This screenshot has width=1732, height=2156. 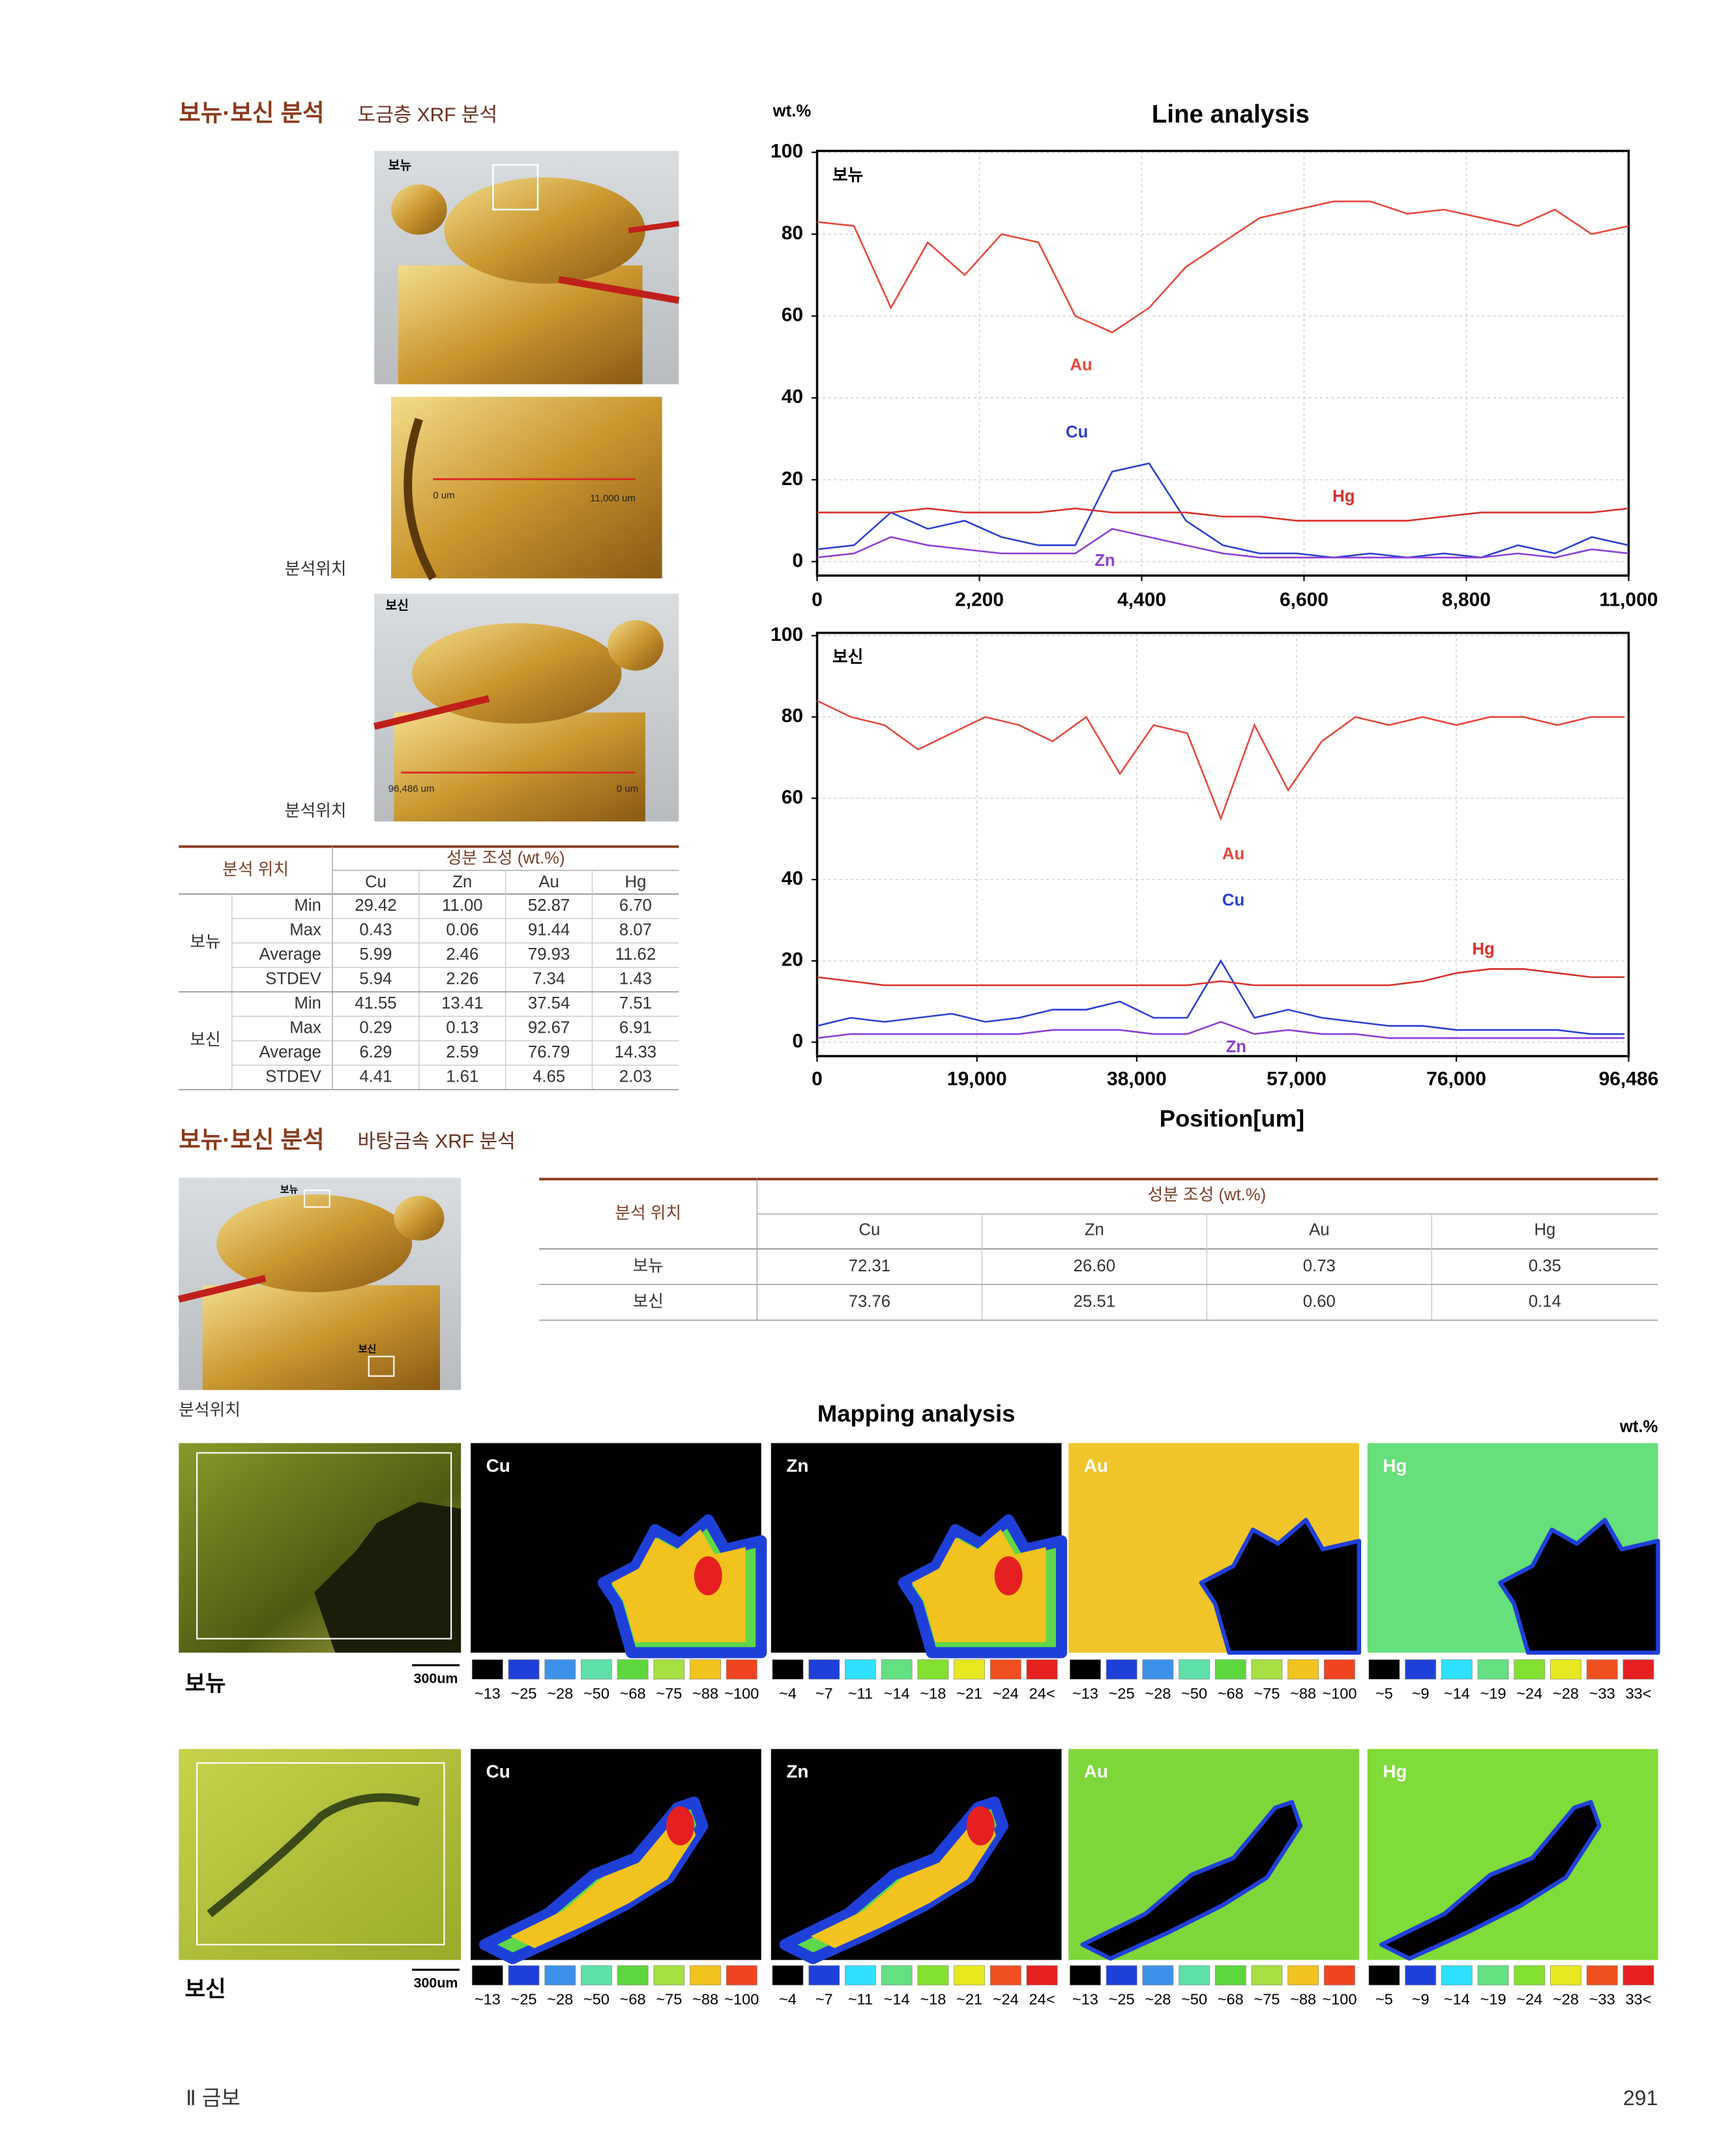 What do you see at coordinates (1545, 1230) in the screenshot?
I see `table-header: Hg` at bounding box center [1545, 1230].